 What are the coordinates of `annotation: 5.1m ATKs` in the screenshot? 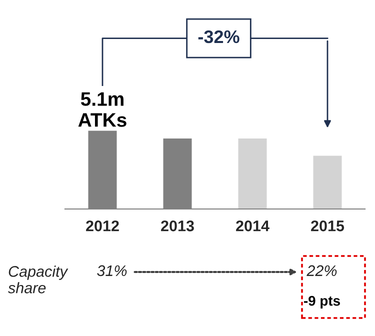 It's located at (102, 109).